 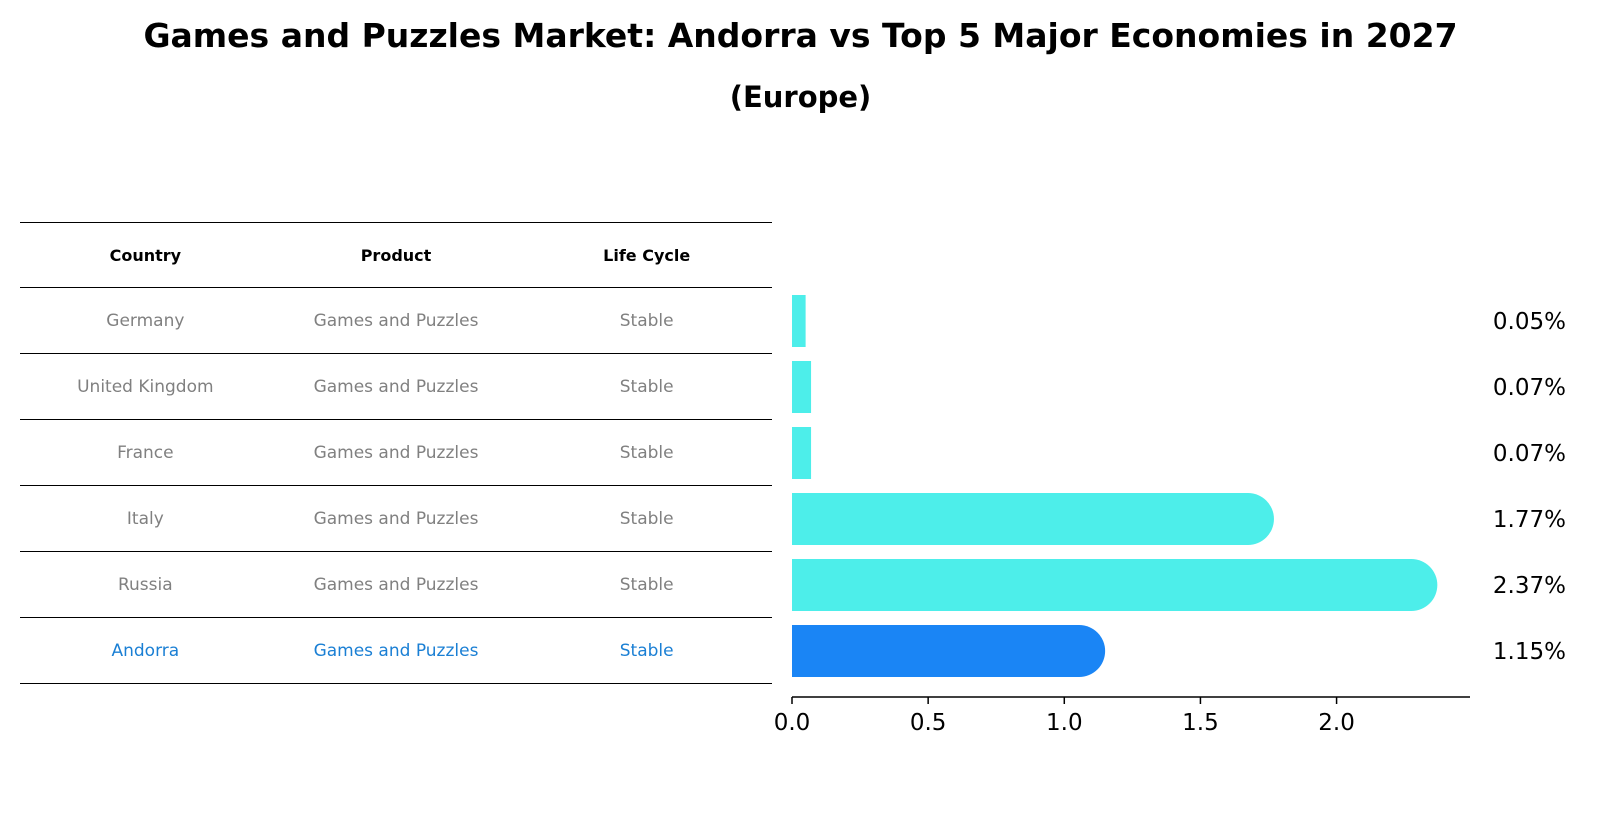 I want to click on table-row: United Kingdom Games and Puzzles Stable, so click(x=396, y=387).